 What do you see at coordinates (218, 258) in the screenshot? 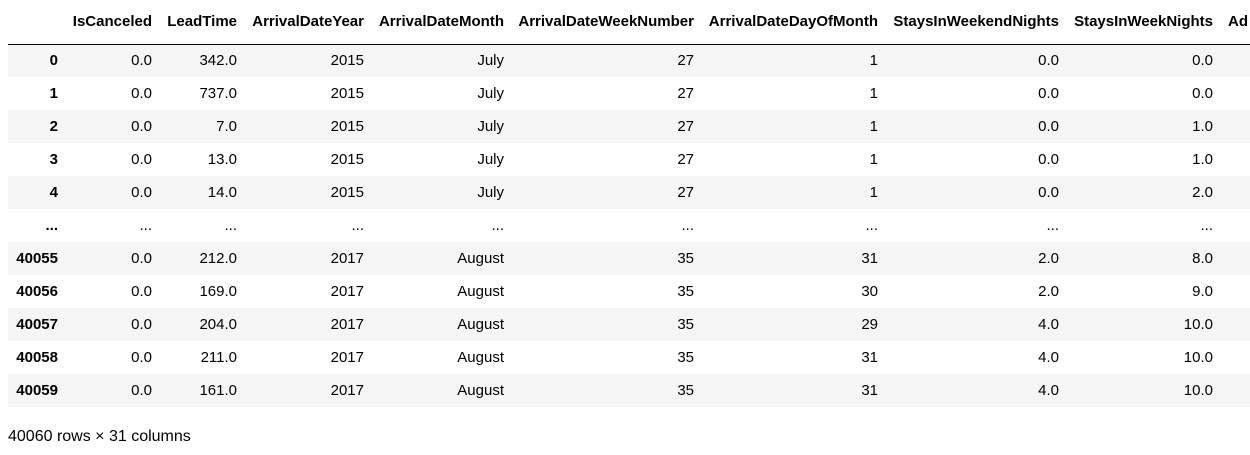
I see `cell-leadtime: 212.0` at bounding box center [218, 258].